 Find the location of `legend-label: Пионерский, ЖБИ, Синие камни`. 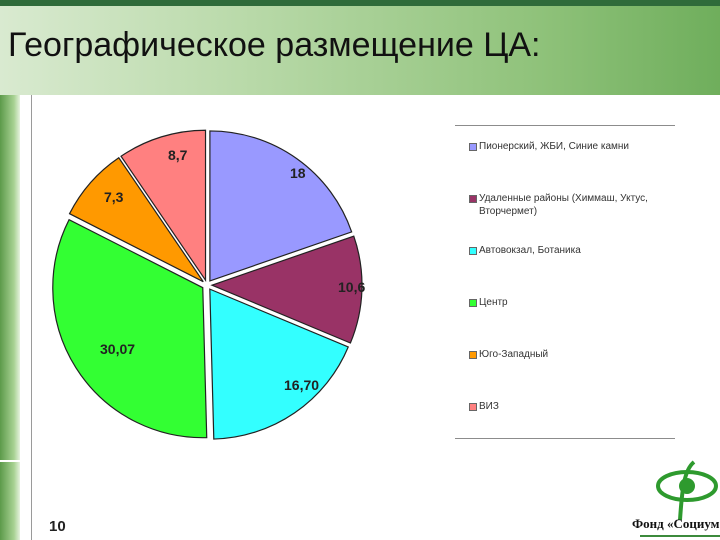

legend-label: Пионерский, ЖБИ, Синие камни is located at coordinates (554, 146).